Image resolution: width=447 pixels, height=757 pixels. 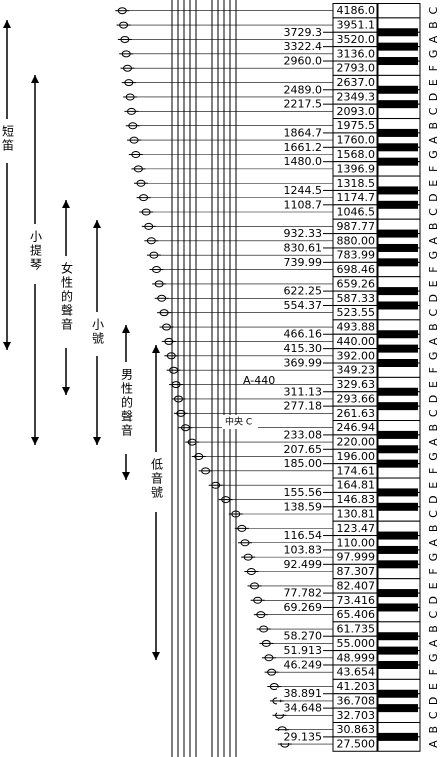 I want to click on white-key-frequency: 36.708, so click(x=356, y=700).